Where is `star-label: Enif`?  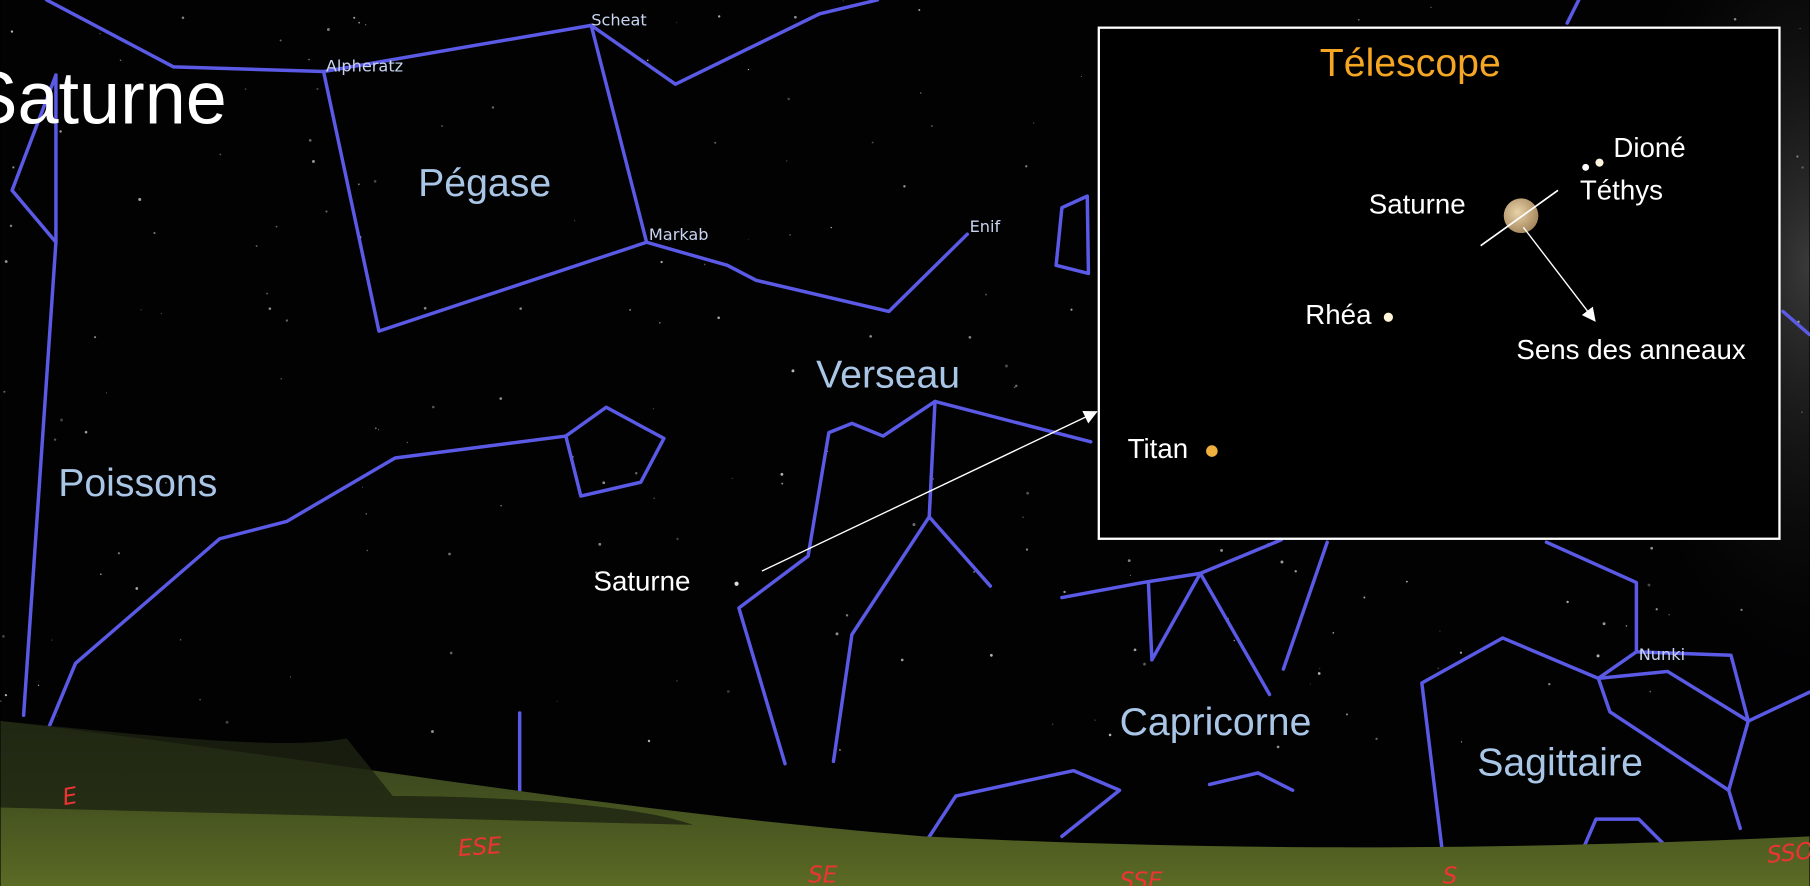
star-label: Enif is located at coordinates (985, 226).